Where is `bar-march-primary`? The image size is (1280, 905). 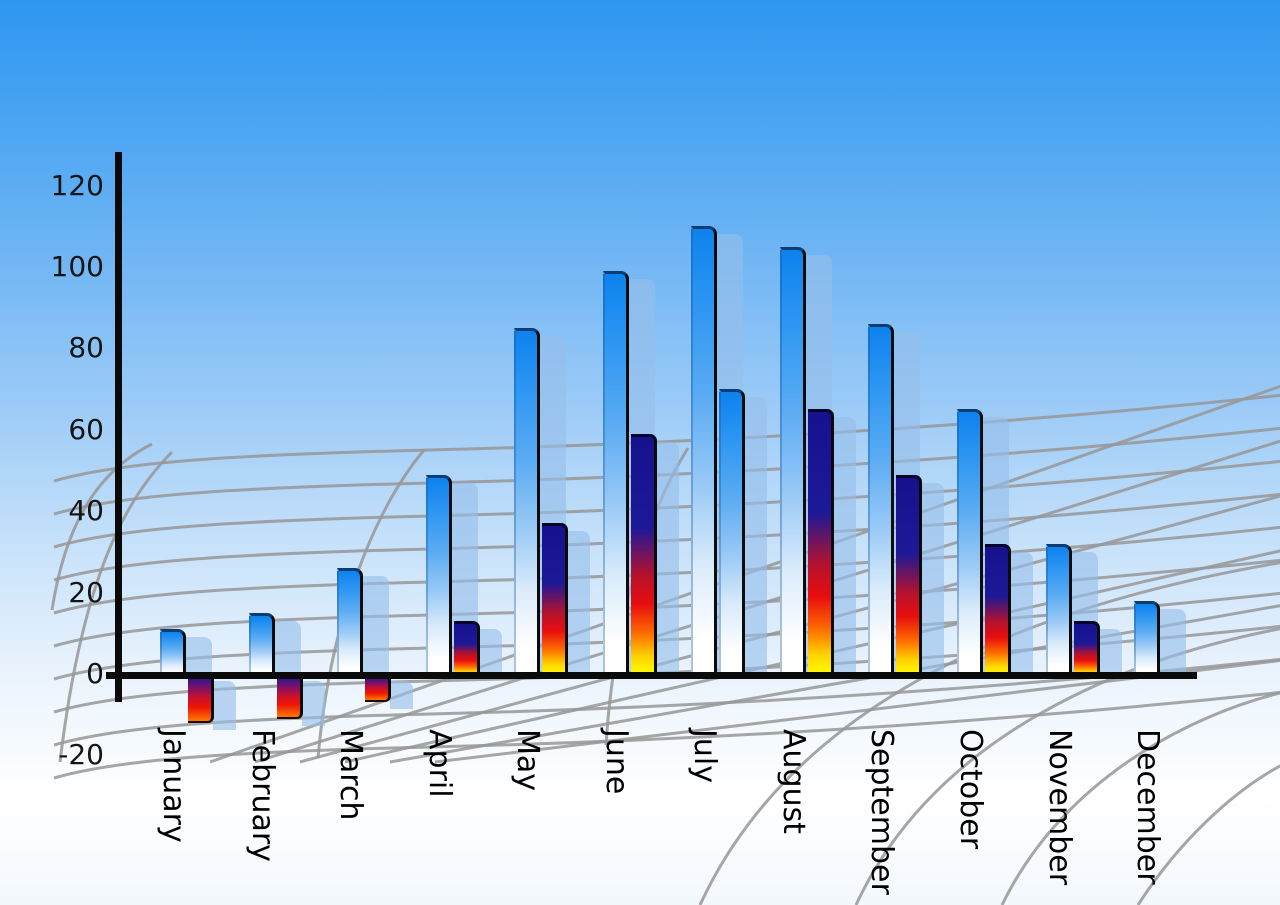
bar-march-primary is located at coordinates (350, 622).